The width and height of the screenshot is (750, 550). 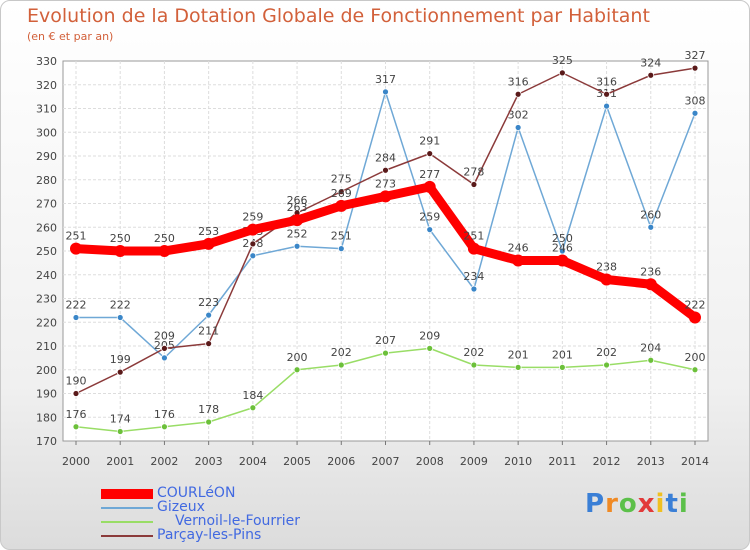 What do you see at coordinates (695, 100) in the screenshot?
I see `data-label: 308` at bounding box center [695, 100].